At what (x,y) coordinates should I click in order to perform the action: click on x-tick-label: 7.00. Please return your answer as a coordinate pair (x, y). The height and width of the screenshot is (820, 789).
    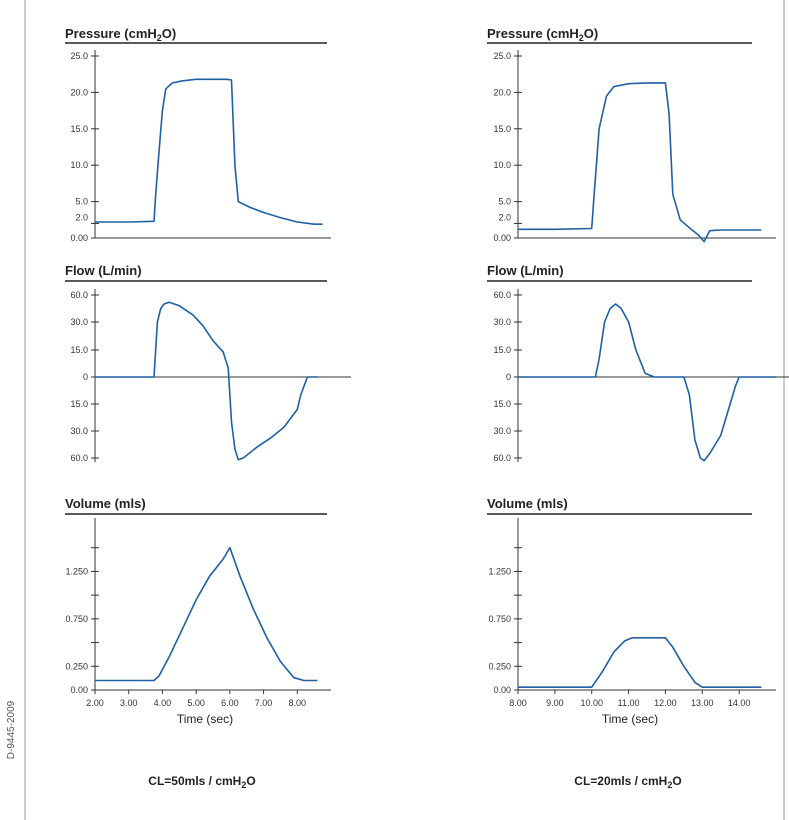
    Looking at the image, I should click on (264, 703).